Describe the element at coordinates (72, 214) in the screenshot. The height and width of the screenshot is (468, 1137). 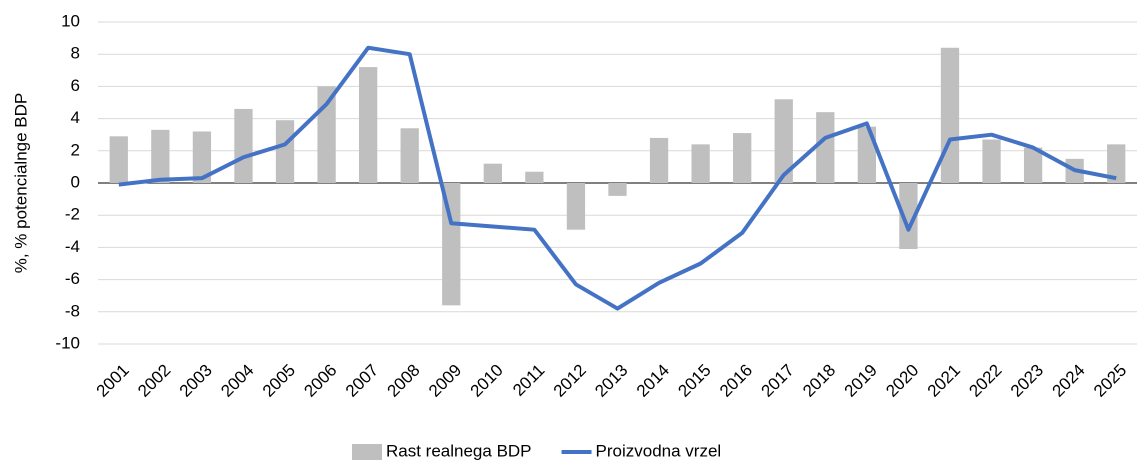
I see `y-tick-label: -2` at that location.